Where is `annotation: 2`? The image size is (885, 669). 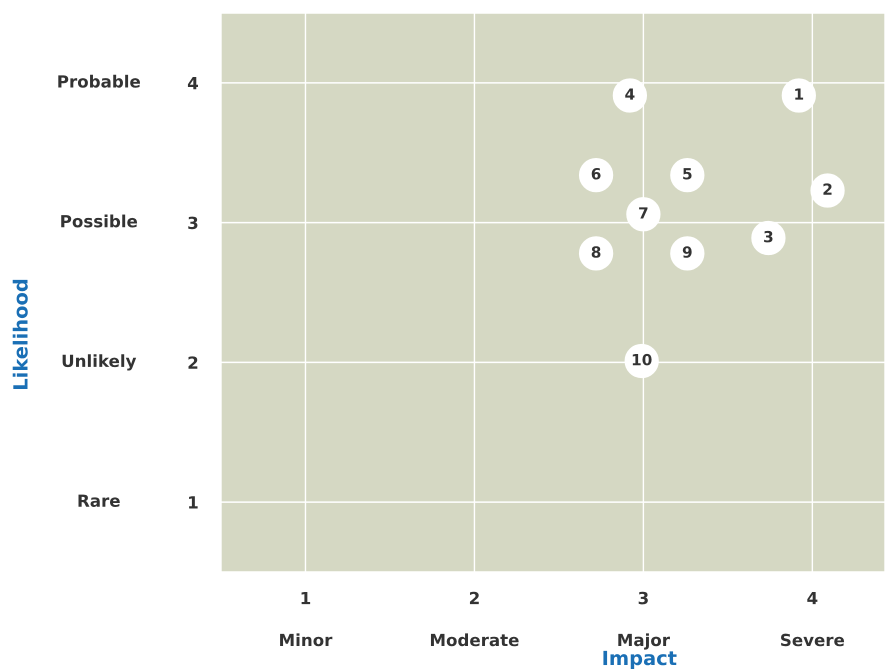 annotation: 2 is located at coordinates (827, 189).